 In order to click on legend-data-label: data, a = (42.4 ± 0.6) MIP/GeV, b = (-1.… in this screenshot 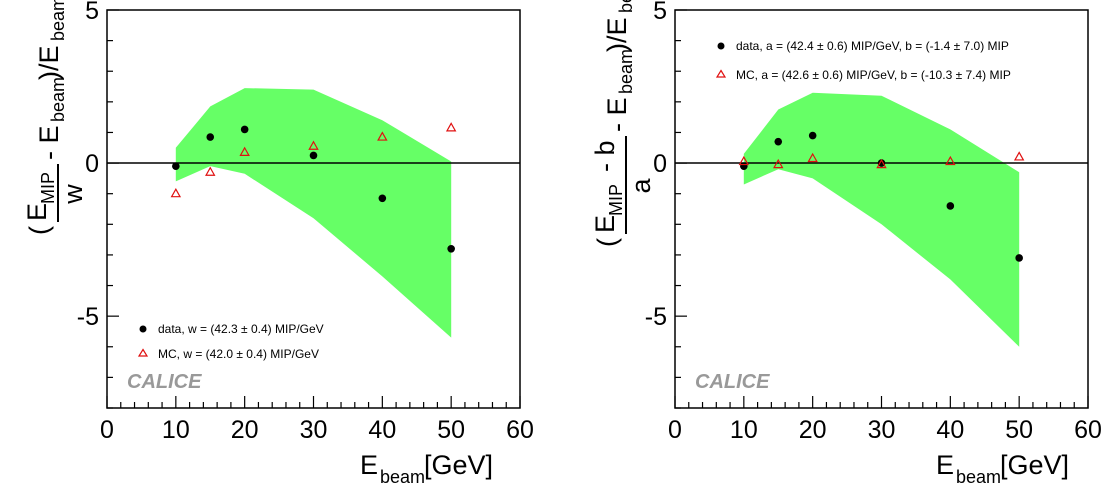, I will do `click(872, 46)`.